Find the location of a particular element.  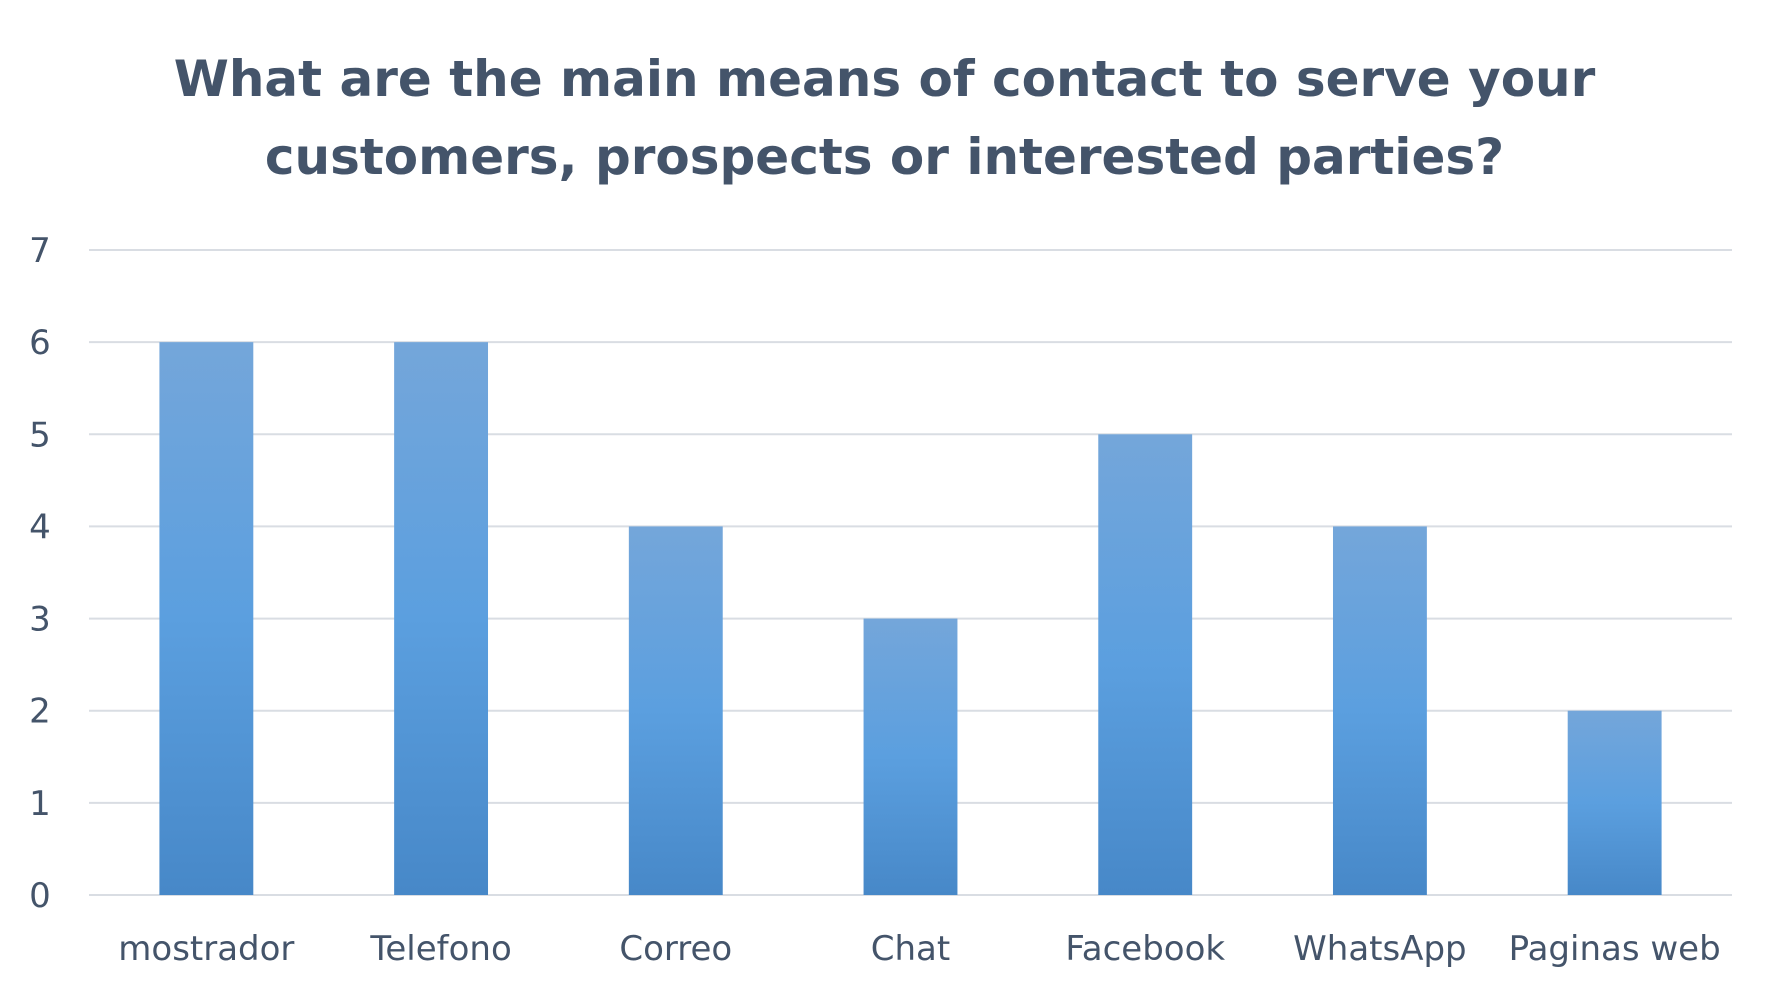

y-tick-label: 2 is located at coordinates (40, 712).